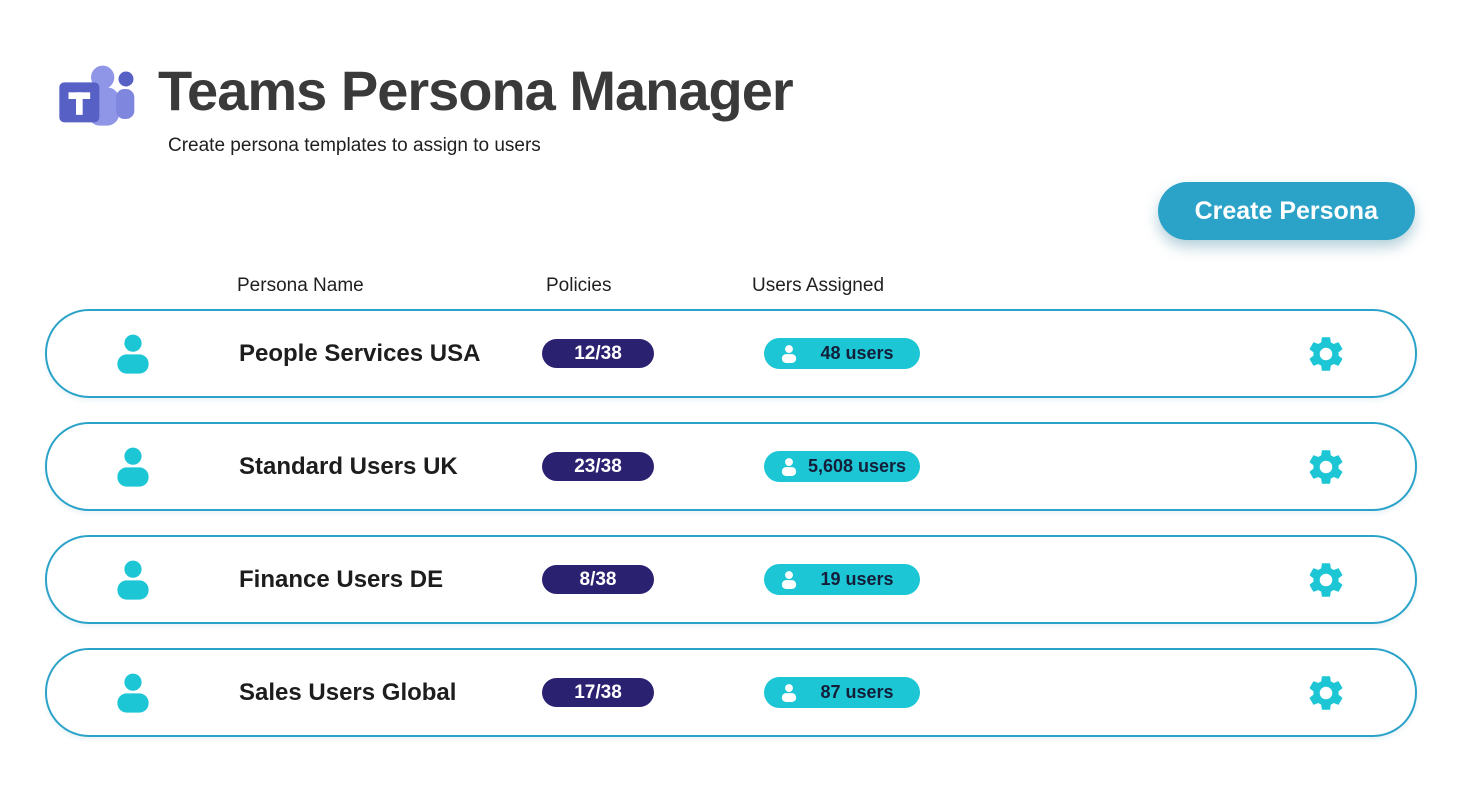  Describe the element at coordinates (857, 353) in the screenshot. I see `users-count-label: 48 users` at that location.